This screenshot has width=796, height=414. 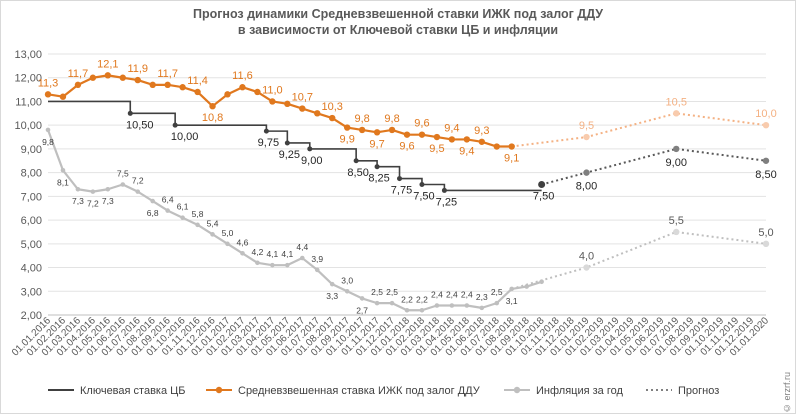 What do you see at coordinates (219, 390) in the screenshot?
I see `legend-mortgage-rate-marker` at bounding box center [219, 390].